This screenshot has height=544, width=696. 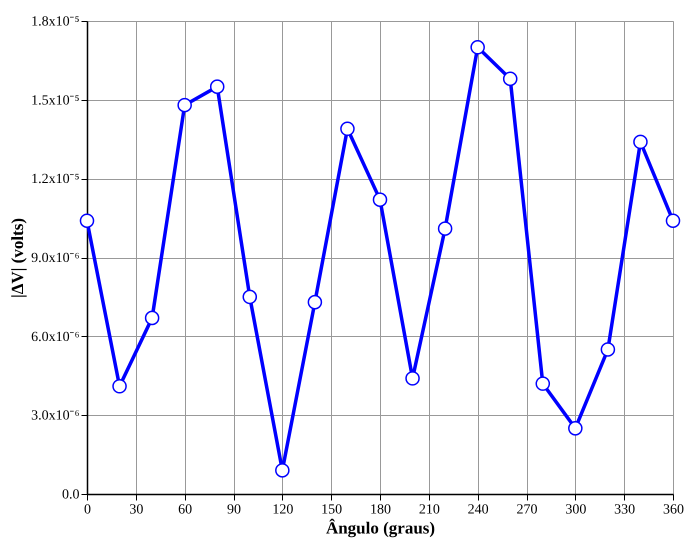 I want to click on y-tick-label: 1.2x10⁻⁵, so click(x=55, y=180).